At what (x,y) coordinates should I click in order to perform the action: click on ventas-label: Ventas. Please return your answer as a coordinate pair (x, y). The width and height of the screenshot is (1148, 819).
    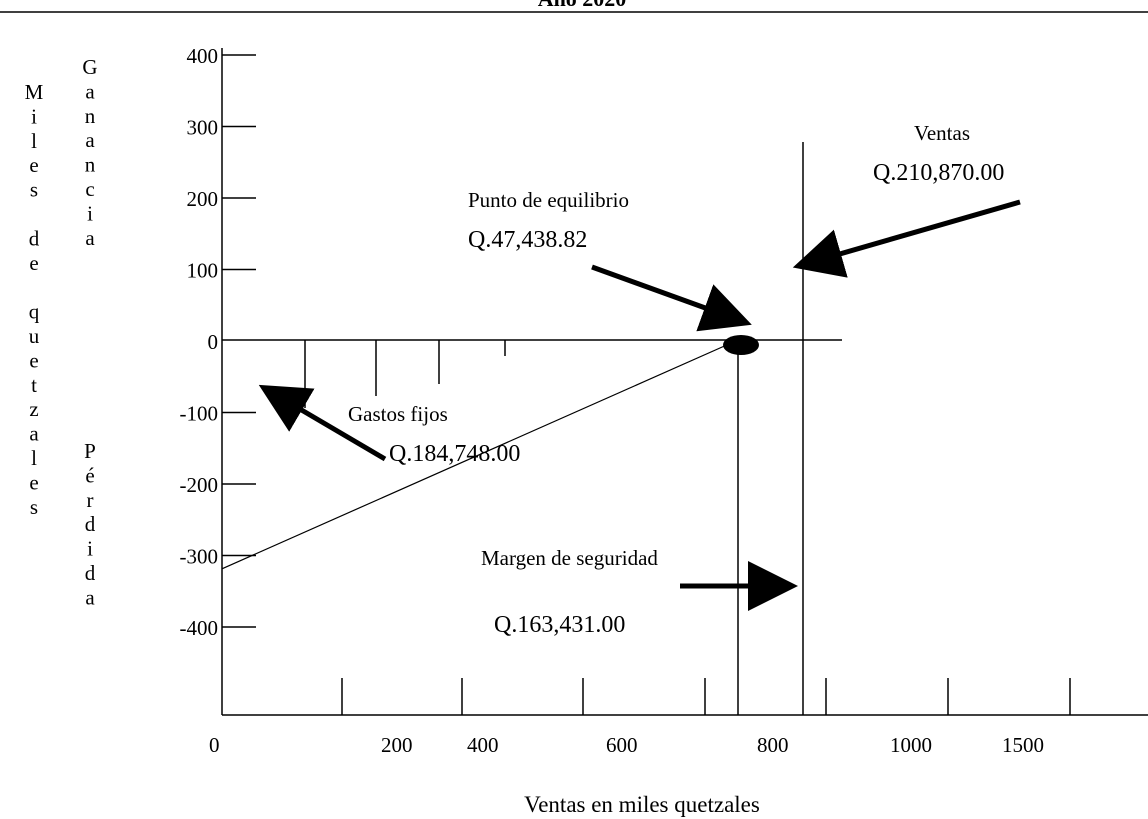
    Looking at the image, I should click on (942, 133).